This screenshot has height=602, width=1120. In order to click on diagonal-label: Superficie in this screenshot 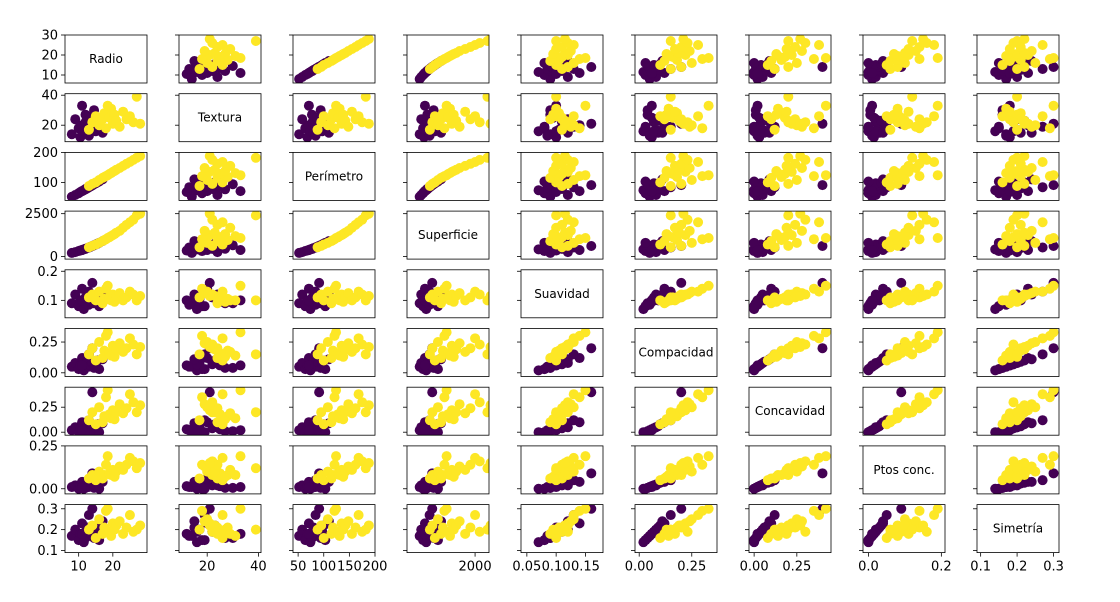, I will do `click(448, 235)`.